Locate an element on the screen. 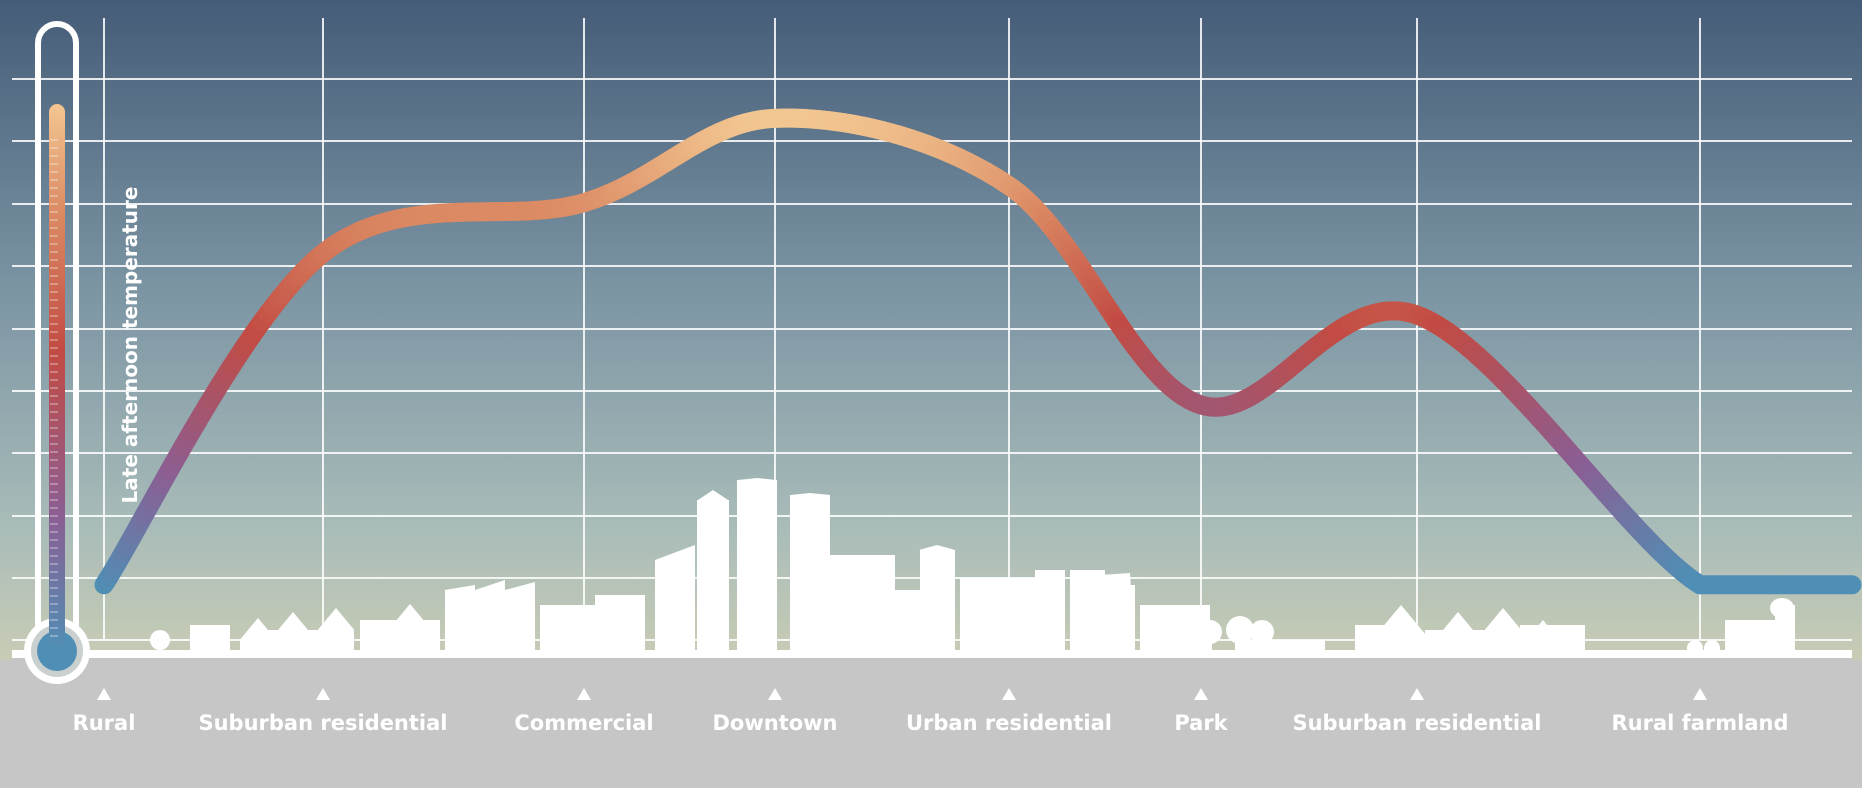  silo-dome is located at coordinates (1782, 608).